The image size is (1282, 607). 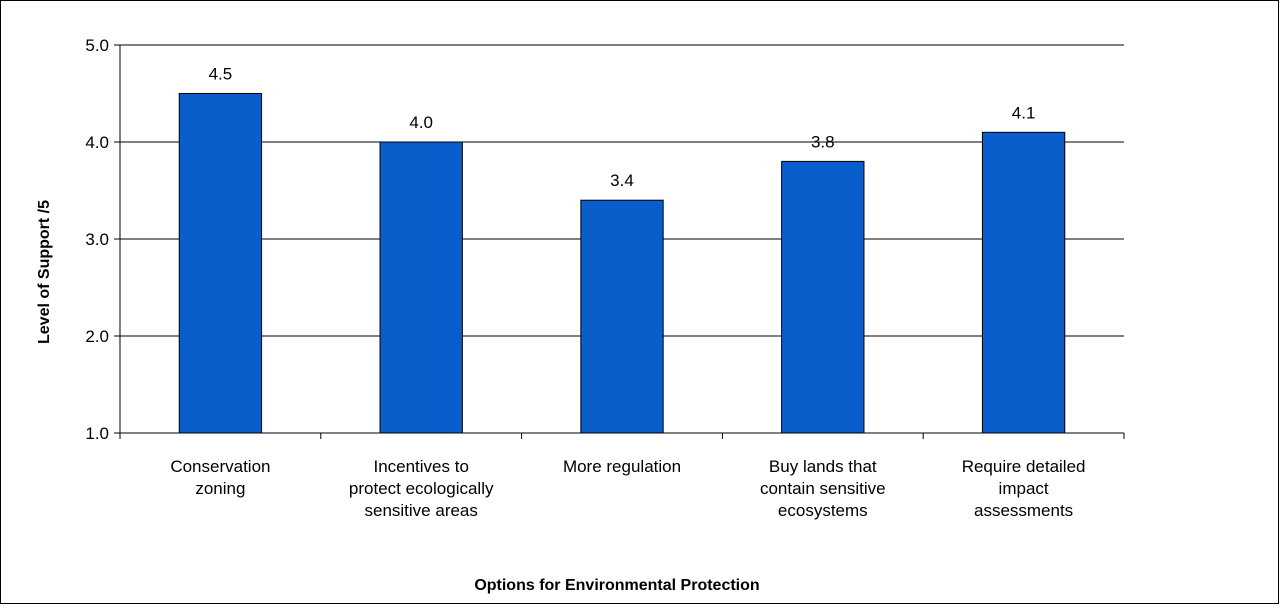 What do you see at coordinates (823, 141) in the screenshot?
I see `data-label: 3.8` at bounding box center [823, 141].